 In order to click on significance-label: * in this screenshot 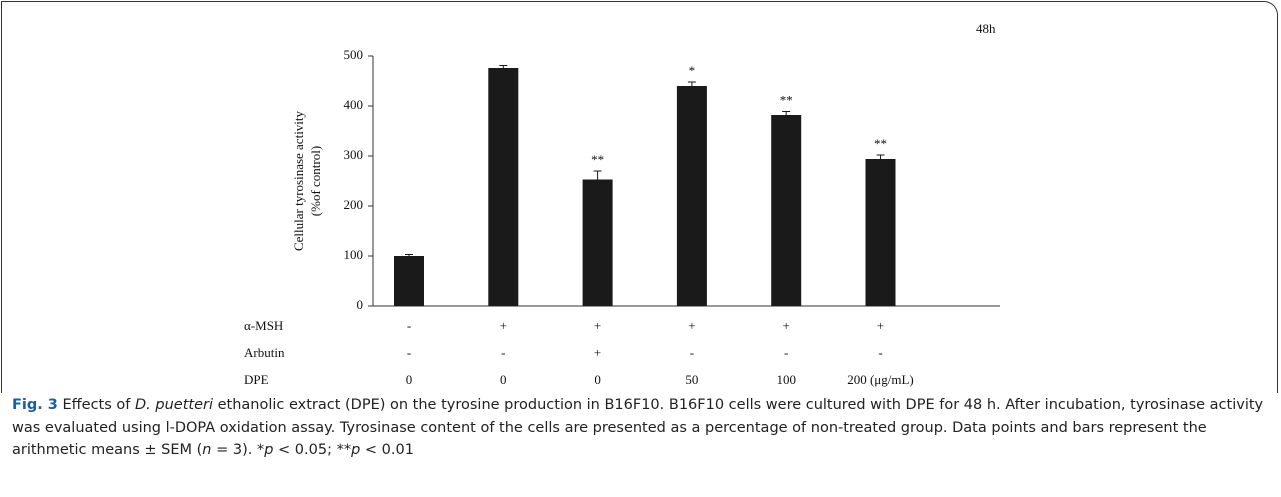, I will do `click(692, 70)`.